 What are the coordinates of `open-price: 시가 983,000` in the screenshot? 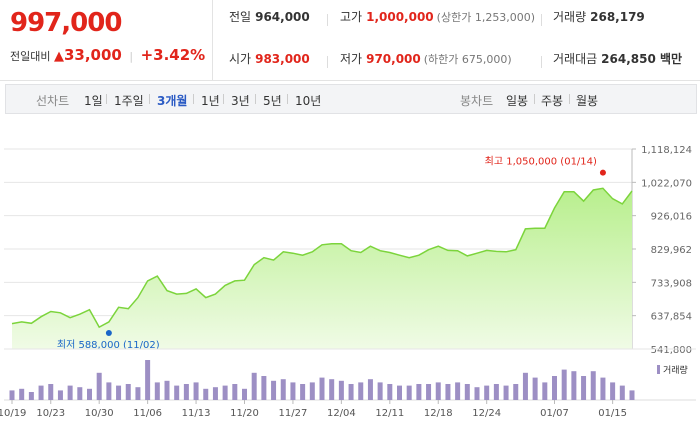 It's located at (269, 58).